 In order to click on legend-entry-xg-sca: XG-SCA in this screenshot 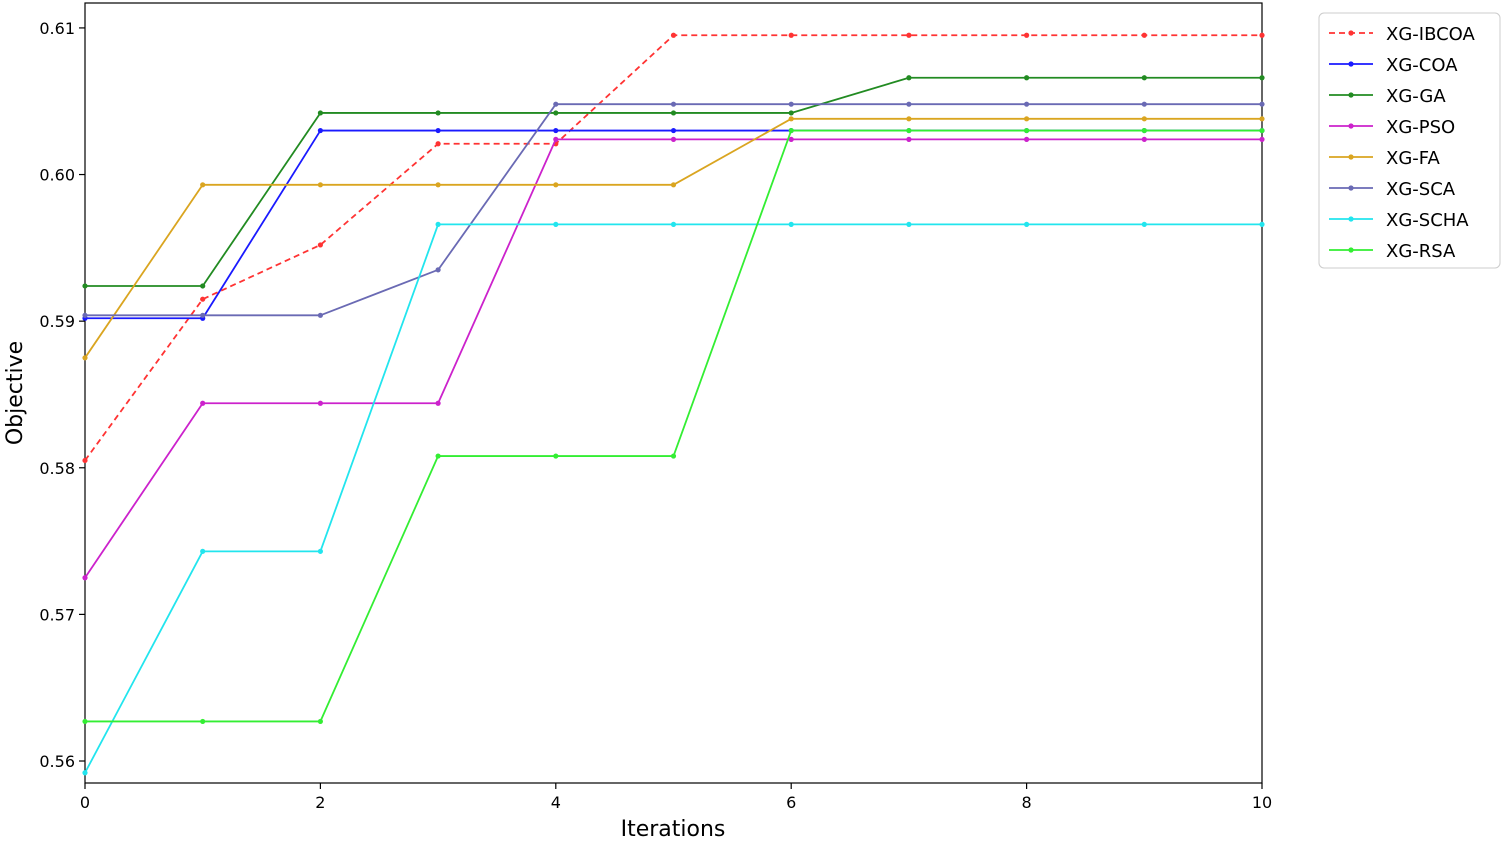, I will do `click(1392, 189)`.